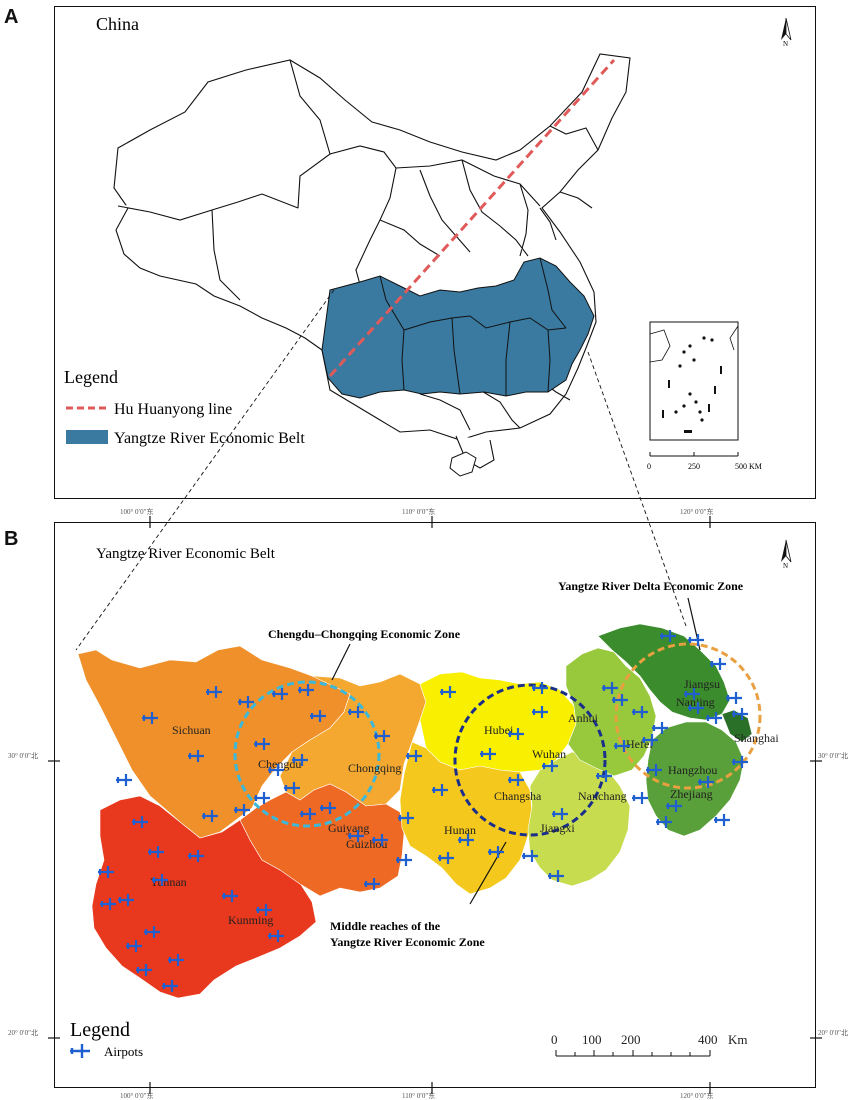  I want to click on scale-label-100: 100, so click(592, 1039).